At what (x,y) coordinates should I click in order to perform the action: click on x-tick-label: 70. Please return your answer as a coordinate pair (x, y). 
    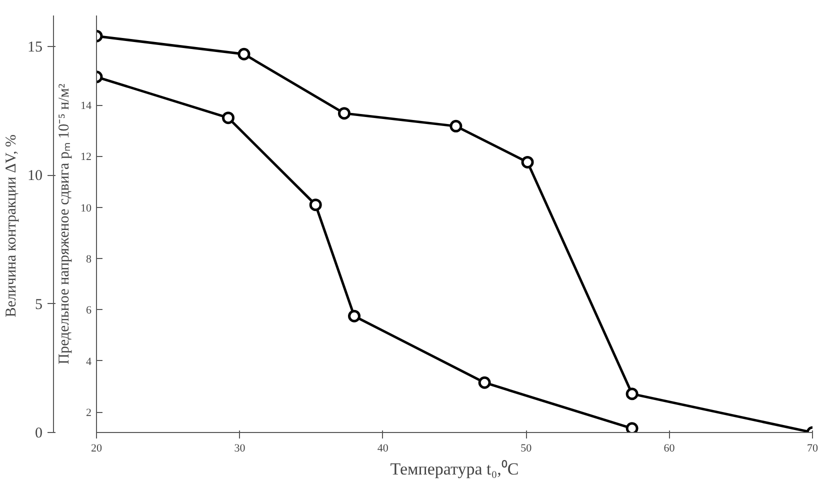
    Looking at the image, I should click on (812, 448).